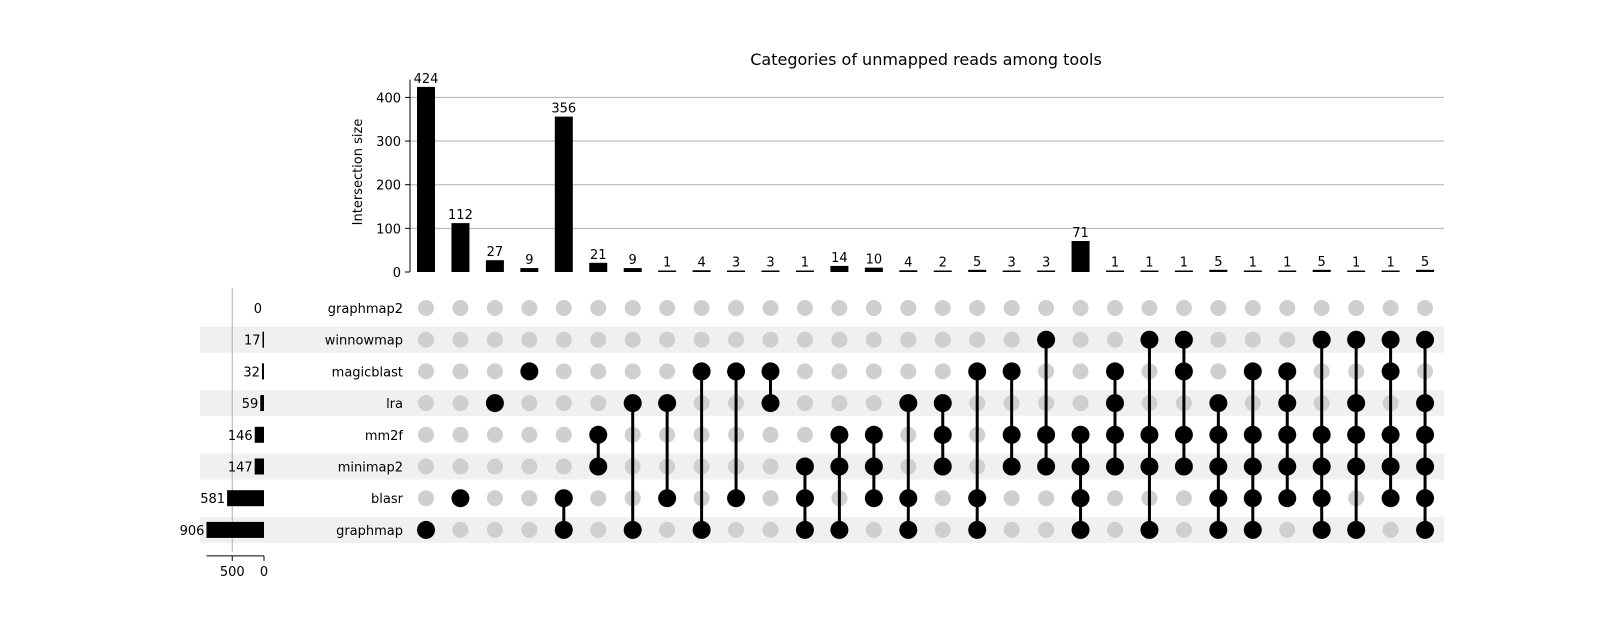  I want to click on set-size-label: 17, so click(252, 341).